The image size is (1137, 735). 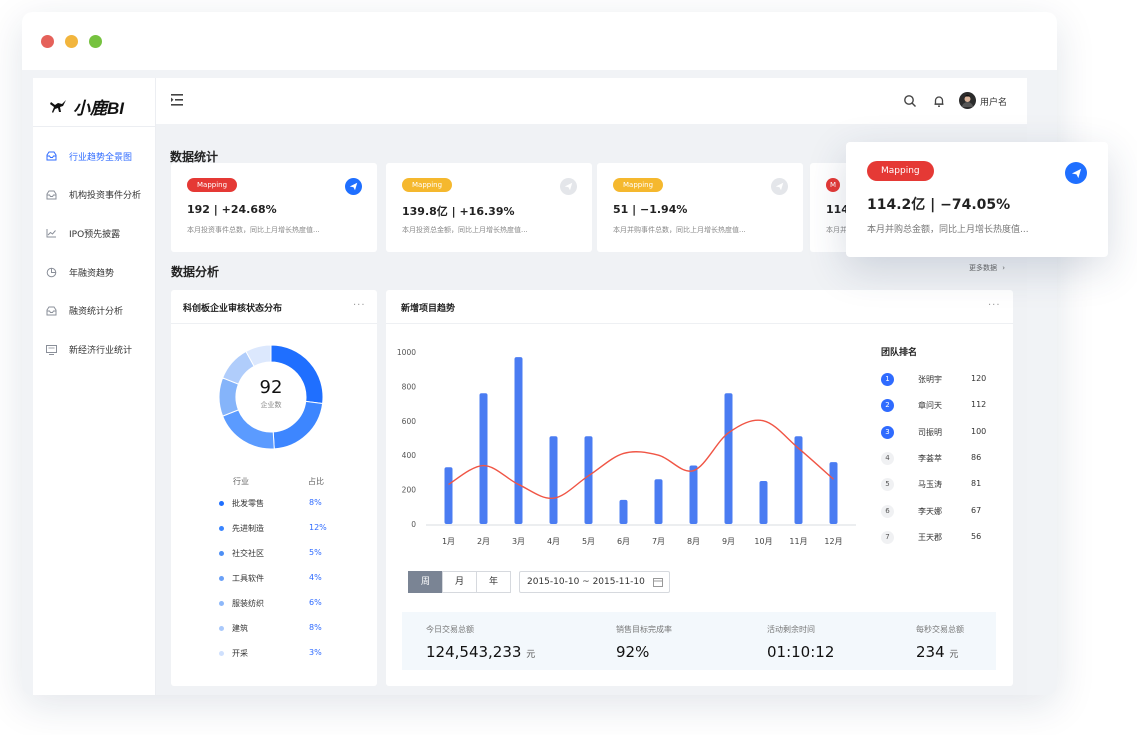 What do you see at coordinates (248, 503) in the screenshot?
I see `legend-name: 批发零售` at bounding box center [248, 503].